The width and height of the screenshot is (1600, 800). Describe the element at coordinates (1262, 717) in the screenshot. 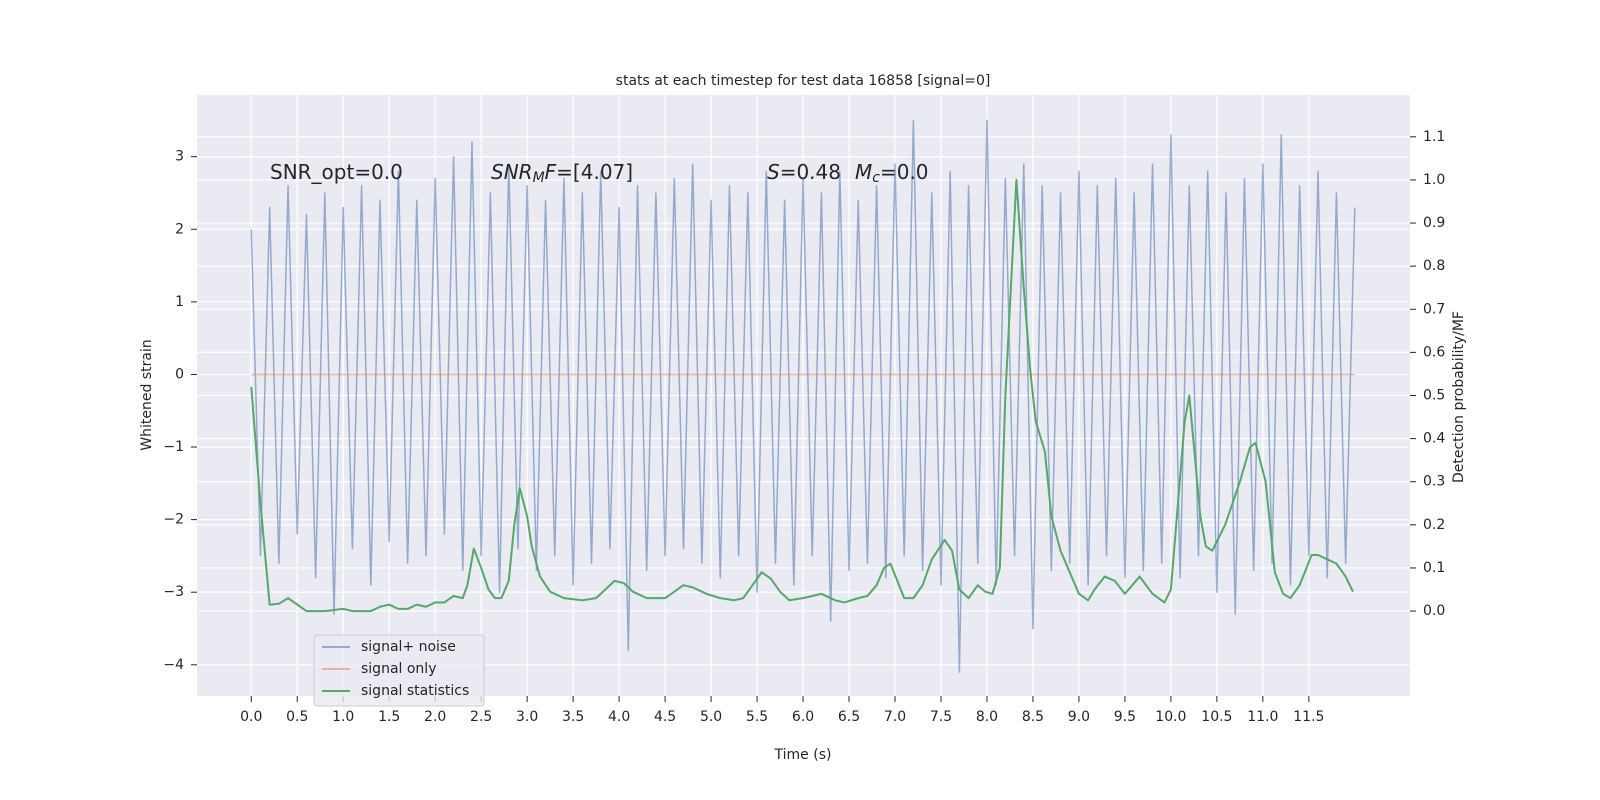

I see `x-tick-label: 11.0` at that location.